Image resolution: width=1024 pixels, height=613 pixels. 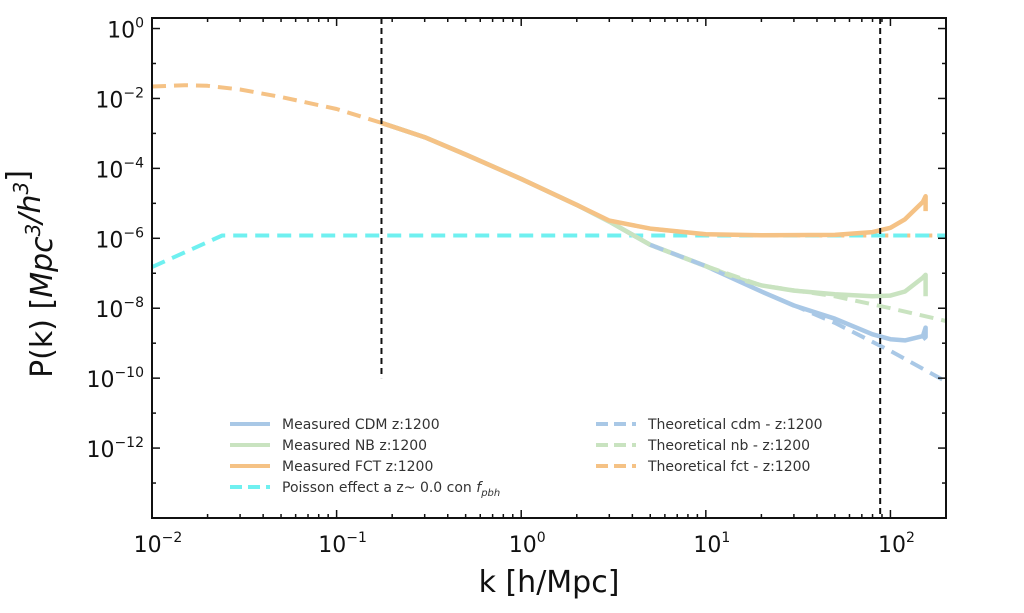 What do you see at coordinates (354, 446) in the screenshot?
I see `legend-label: Measured NB z:1200` at bounding box center [354, 446].